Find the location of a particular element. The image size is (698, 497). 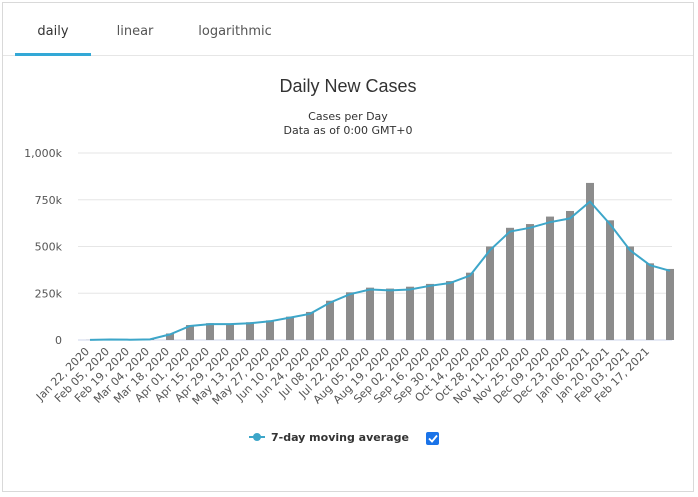

tab-daily: daily is located at coordinates (53, 29).